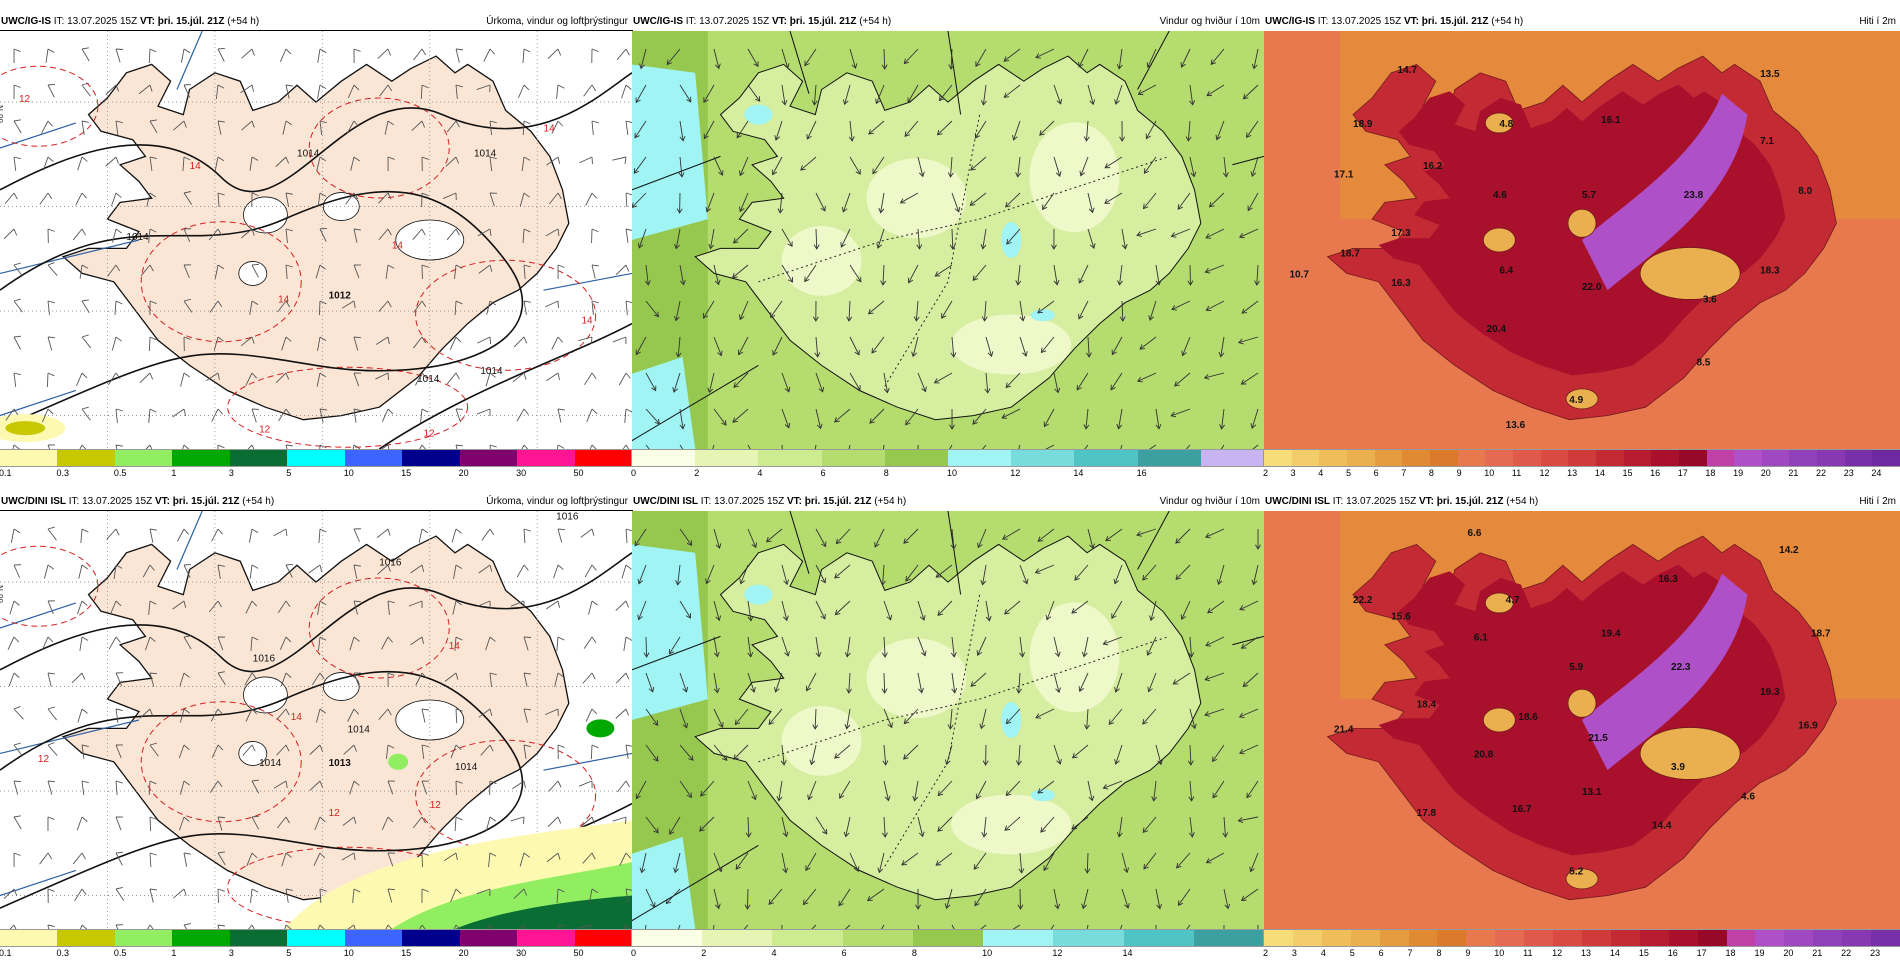 The height and width of the screenshot is (964, 1900). I want to click on temperature-label: 4.6, so click(1500, 195).